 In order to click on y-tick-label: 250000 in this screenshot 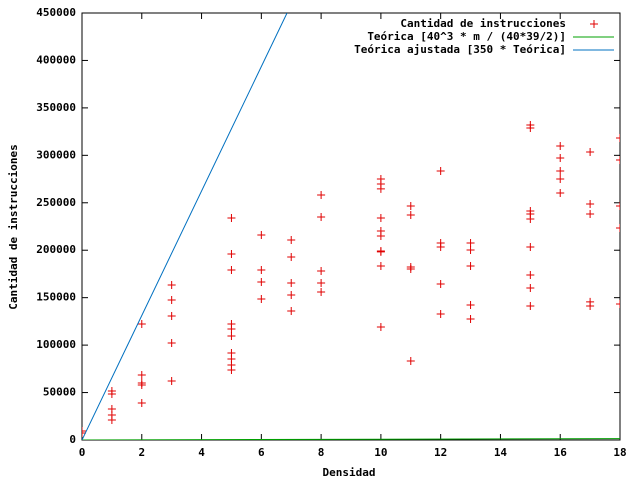, I will do `click(56, 202)`.